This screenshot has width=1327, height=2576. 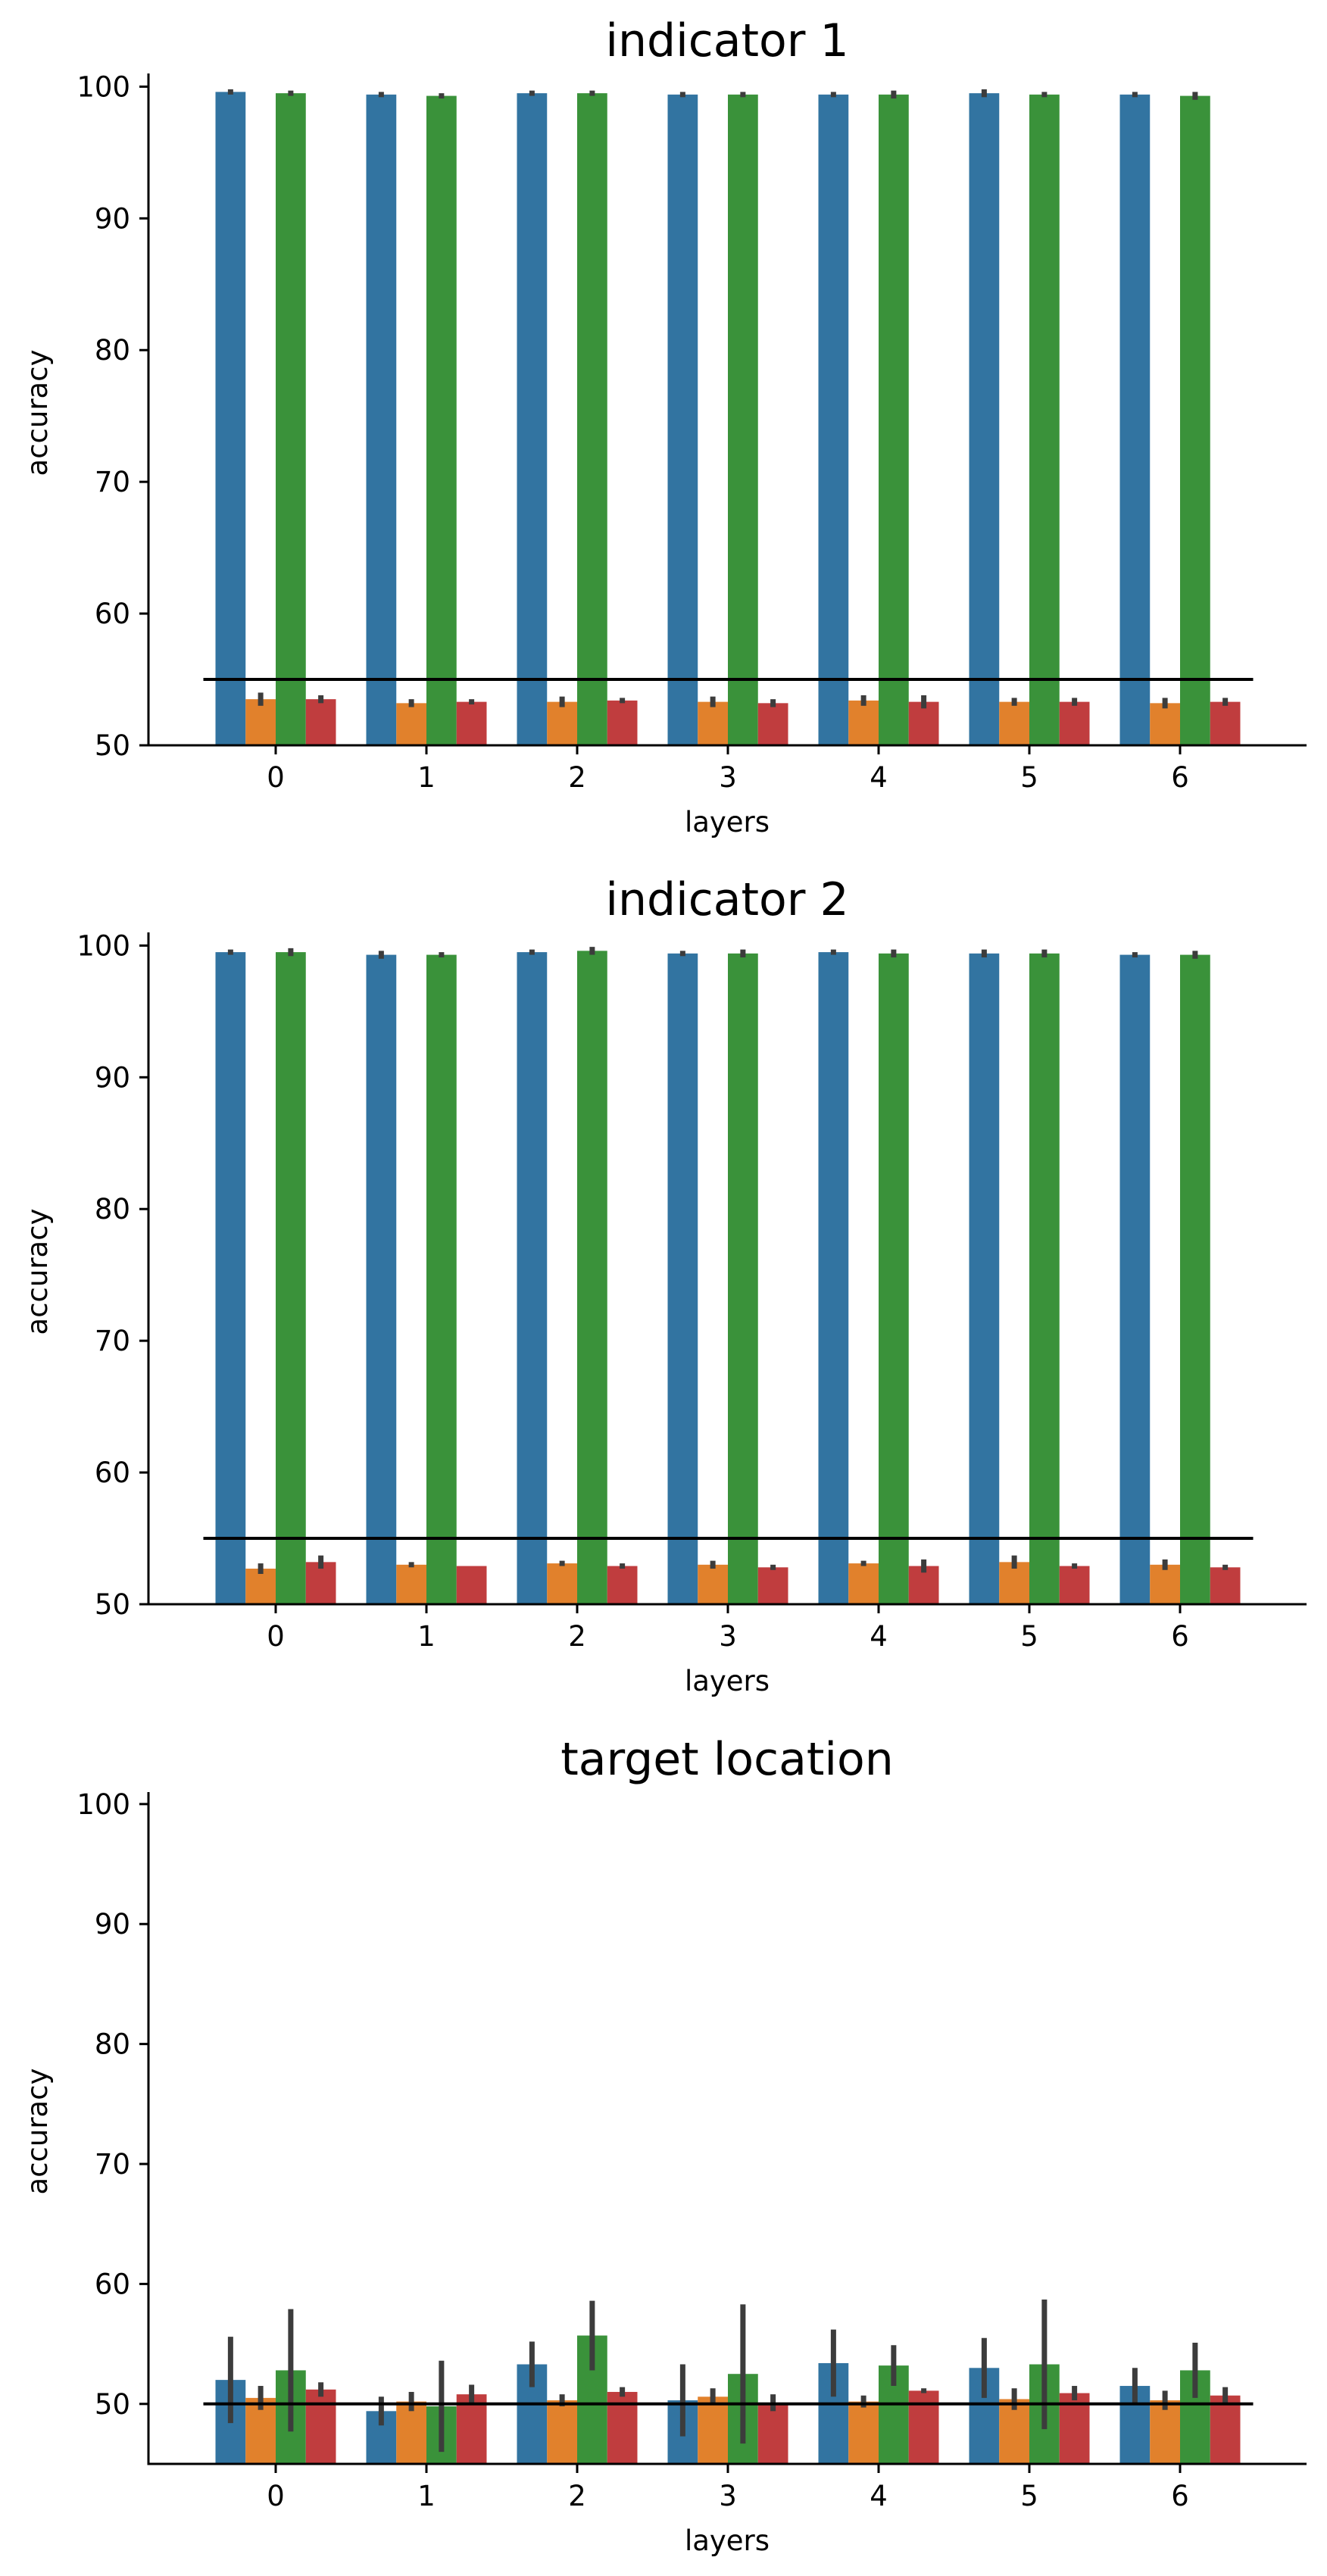 I want to click on chart-title: indicator 2, so click(x=727, y=900).